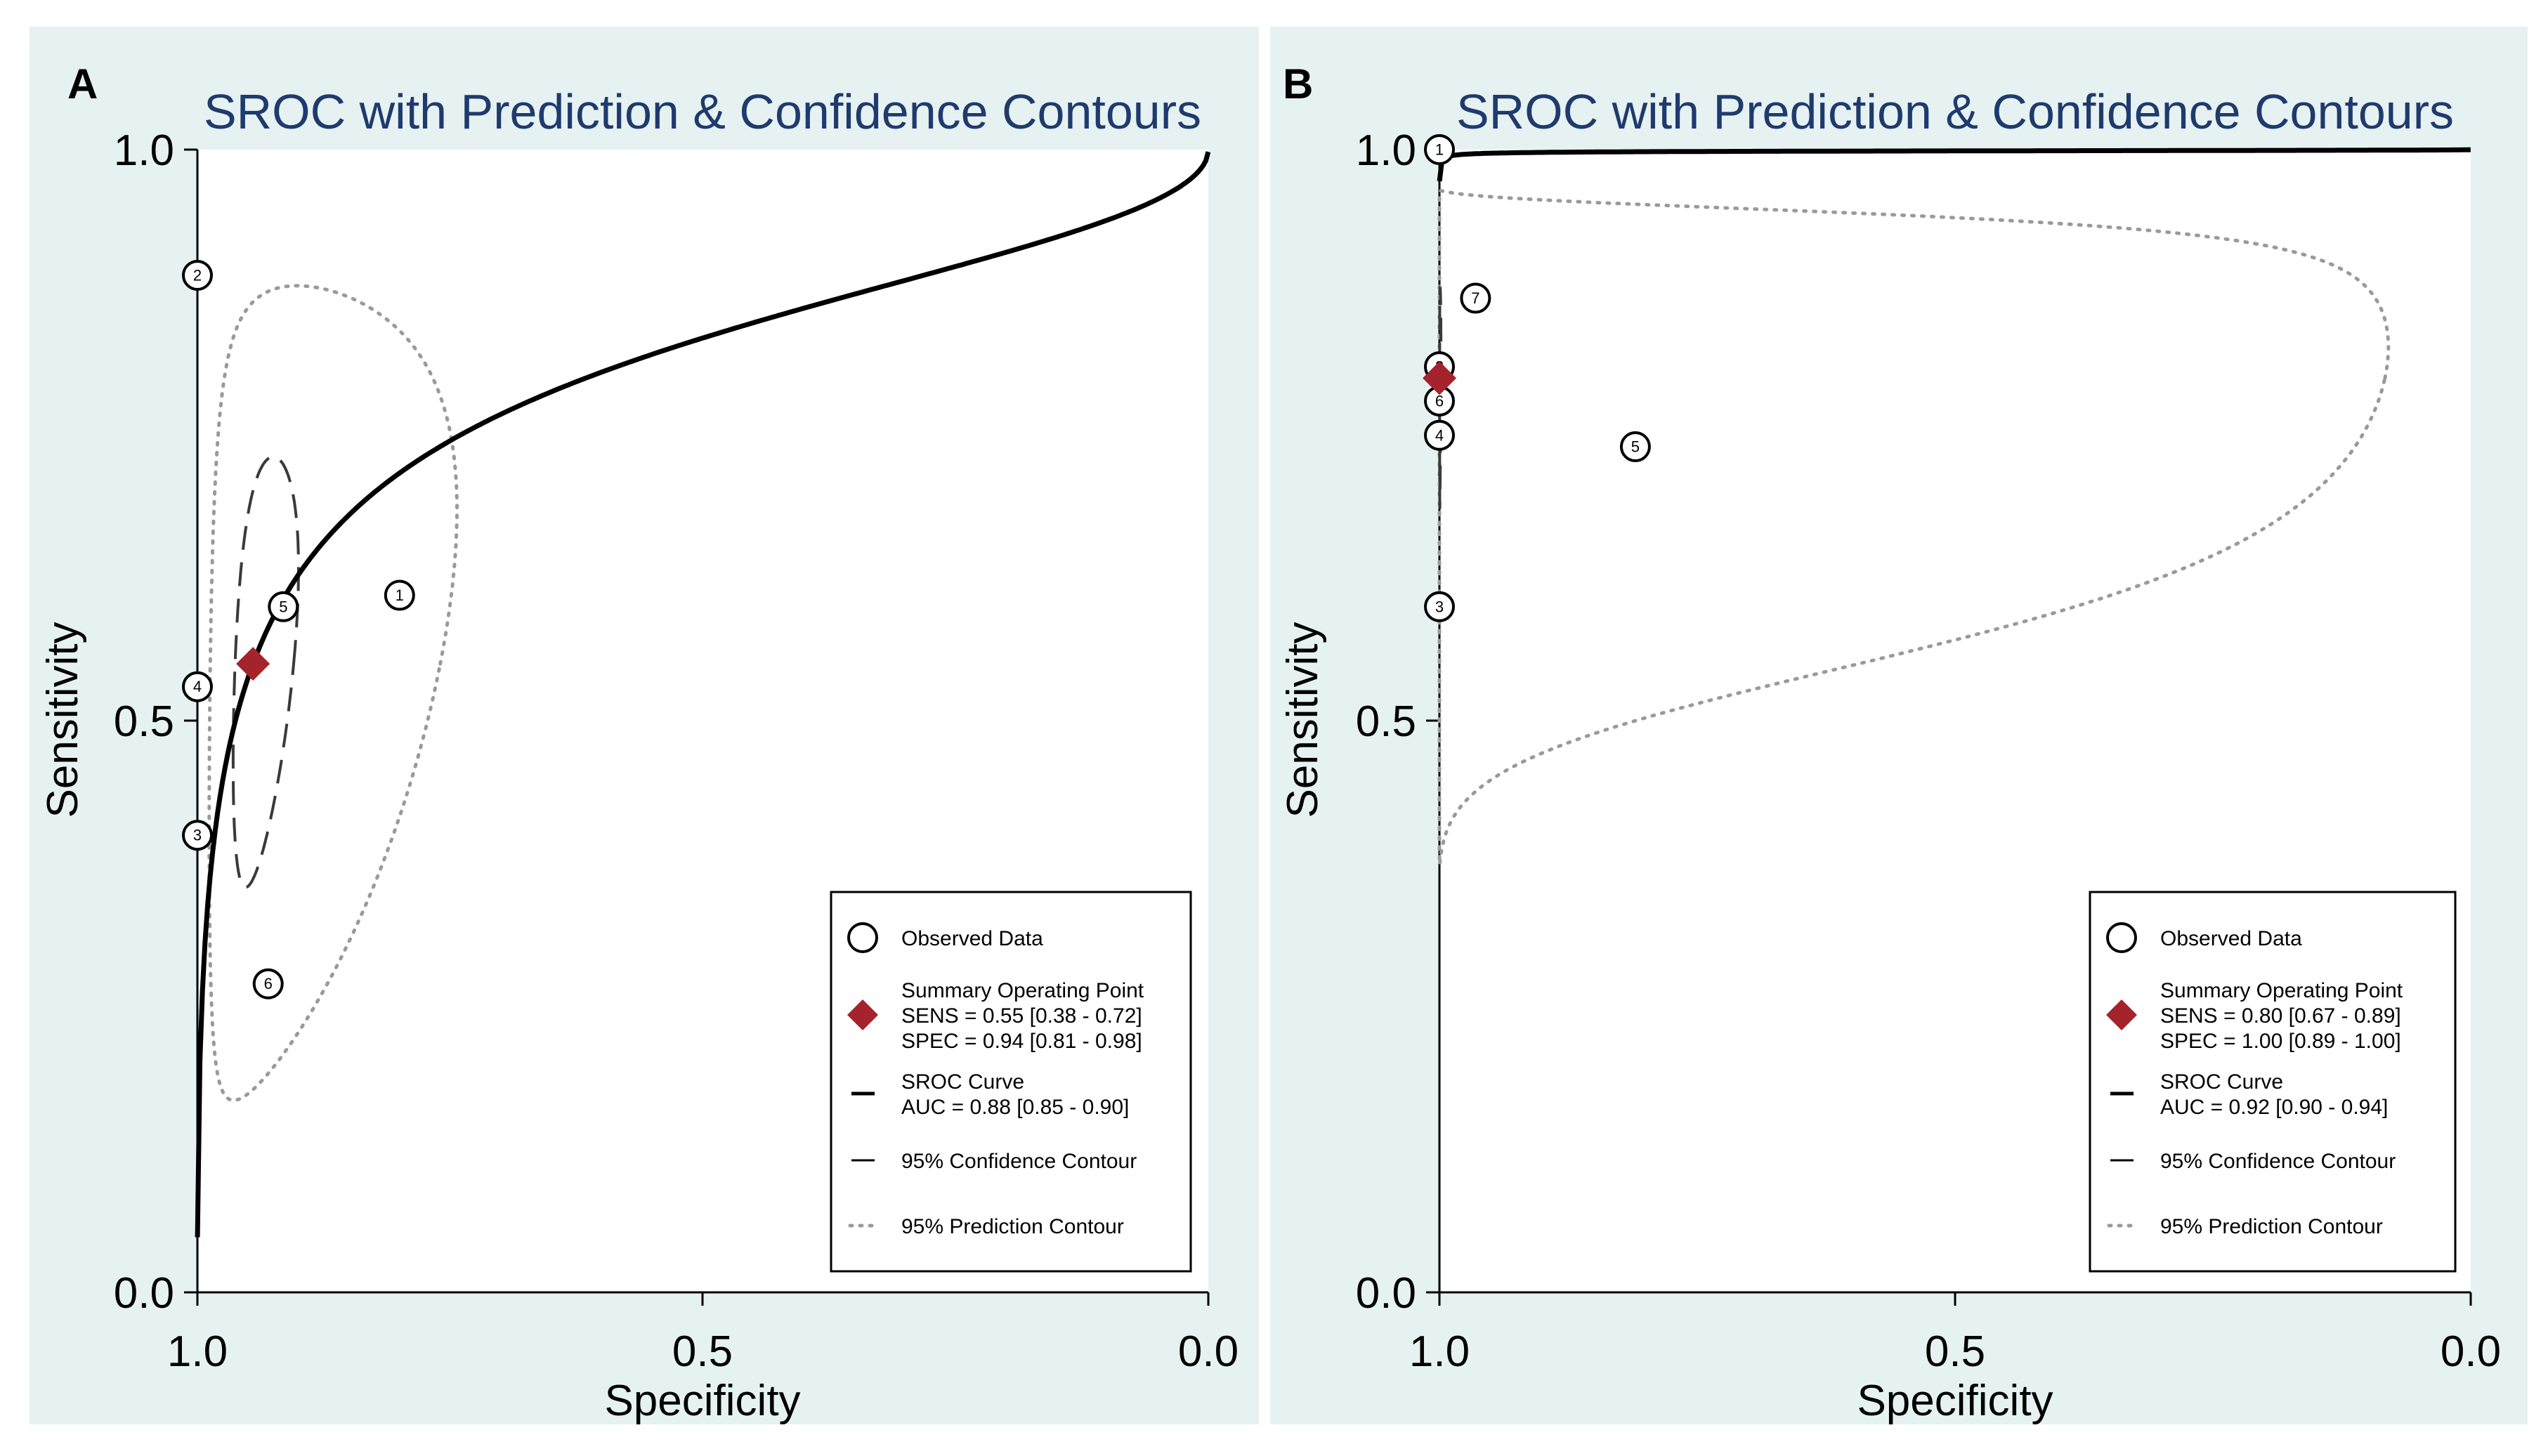 Image resolution: width=2548 pixels, height=1456 pixels. Describe the element at coordinates (863, 1014) in the screenshot. I see `panel-a-legend-diamond-icon` at that location.